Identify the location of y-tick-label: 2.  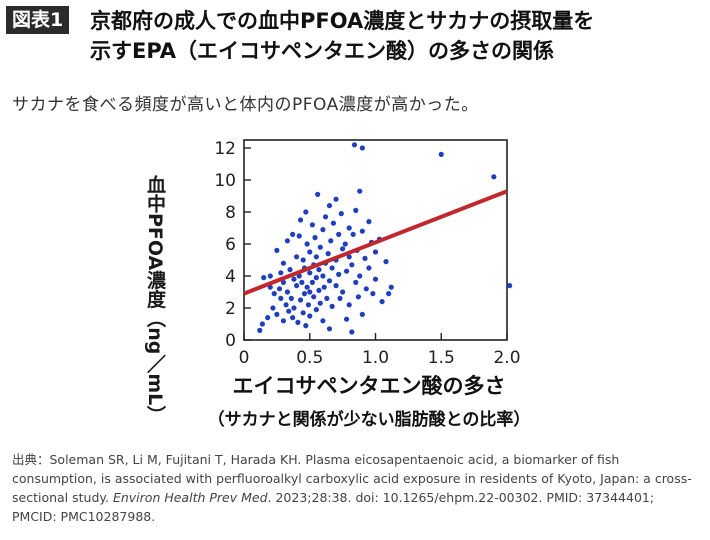
(230, 309).